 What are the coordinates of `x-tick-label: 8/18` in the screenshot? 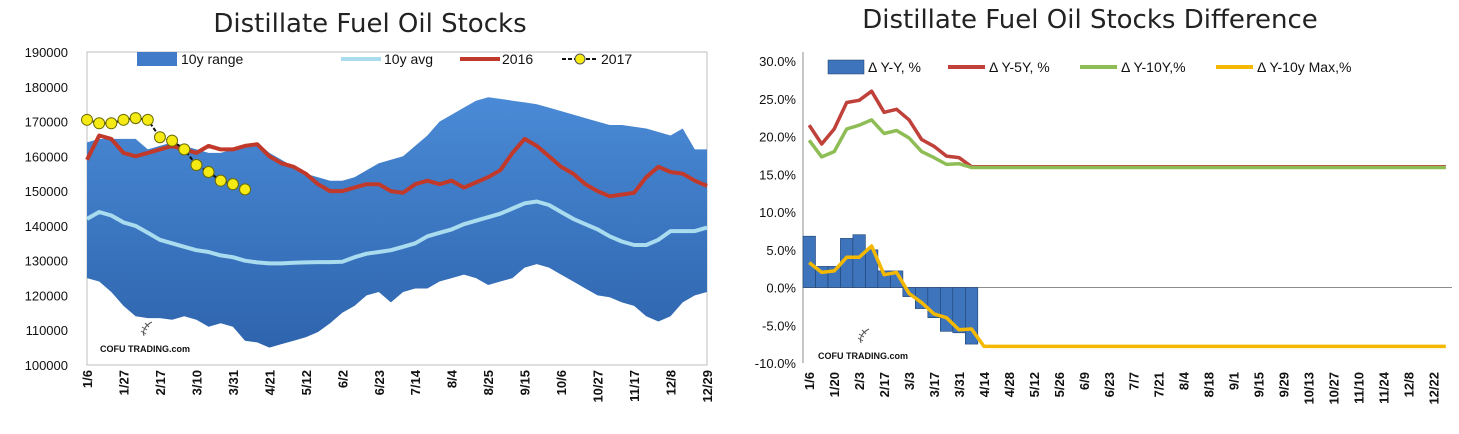 It's located at (1209, 384).